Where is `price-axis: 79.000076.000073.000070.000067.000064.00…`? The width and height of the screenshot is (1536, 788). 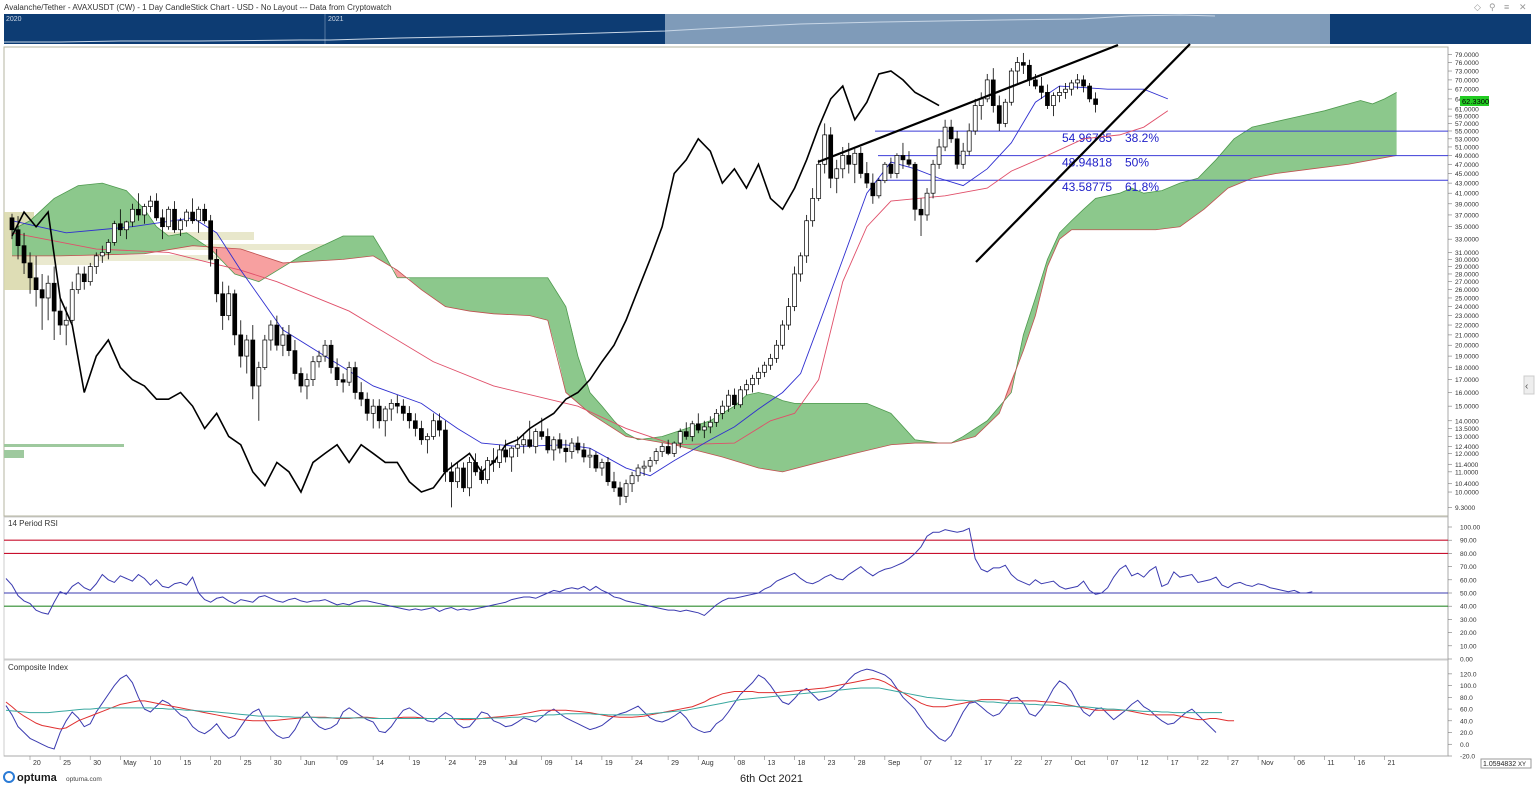
price-axis: 79.000076.000073.000070.000067.000064.00… is located at coordinates (1463, 282).